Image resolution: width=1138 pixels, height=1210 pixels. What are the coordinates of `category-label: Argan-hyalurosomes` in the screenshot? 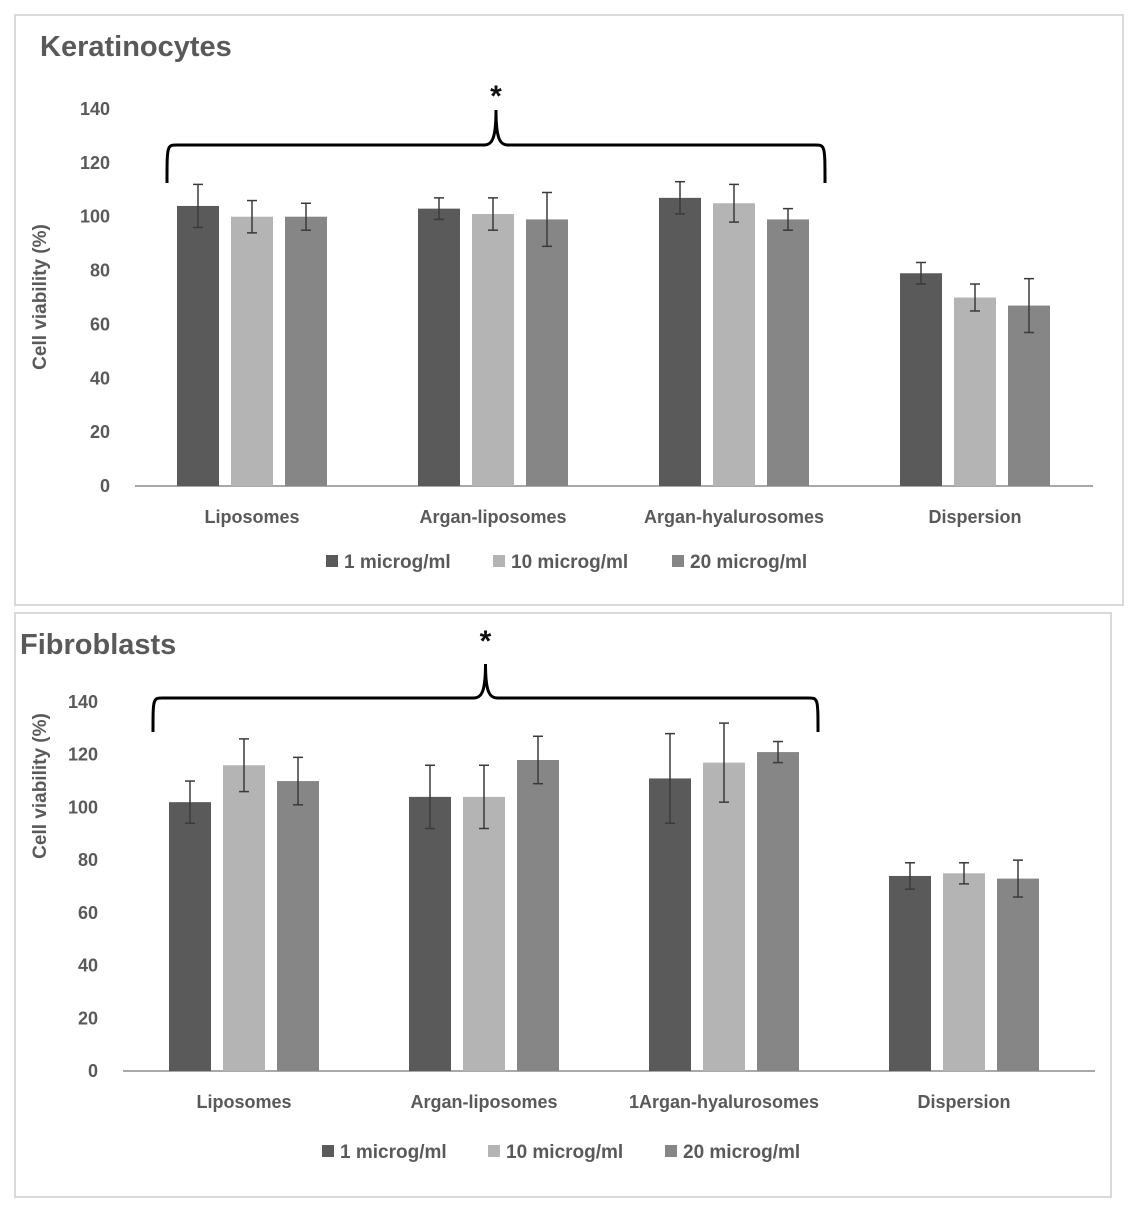 It's located at (734, 517).